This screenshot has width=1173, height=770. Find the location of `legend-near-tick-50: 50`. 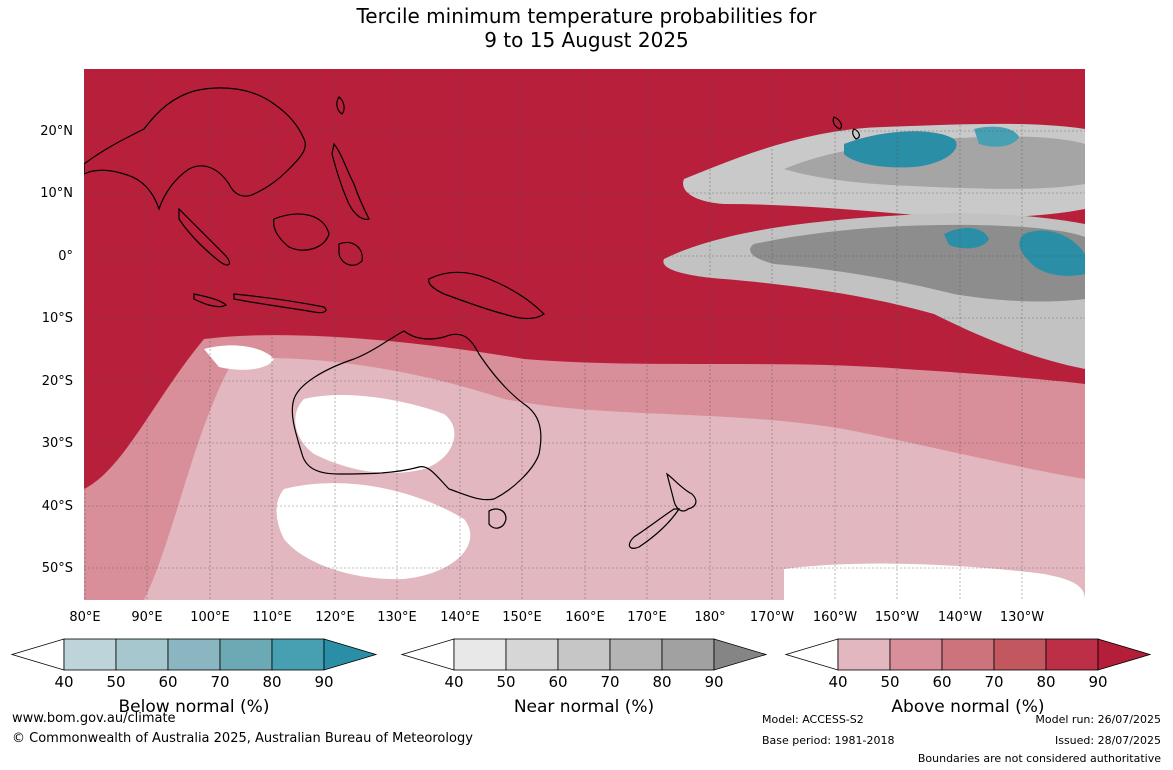

legend-near-tick-50: 50 is located at coordinates (505, 682).